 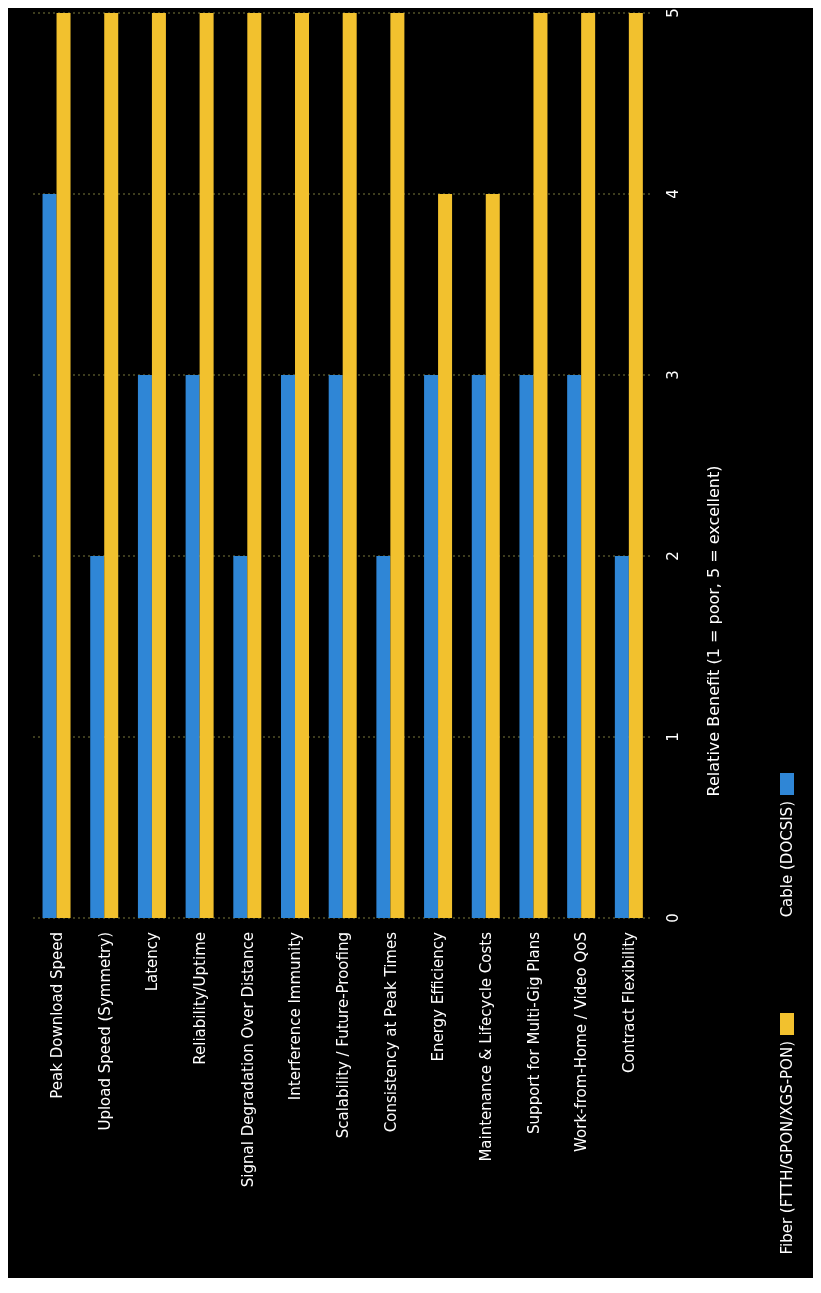 What do you see at coordinates (673, 375) in the screenshot?
I see `y-tick-label: 3` at bounding box center [673, 375].